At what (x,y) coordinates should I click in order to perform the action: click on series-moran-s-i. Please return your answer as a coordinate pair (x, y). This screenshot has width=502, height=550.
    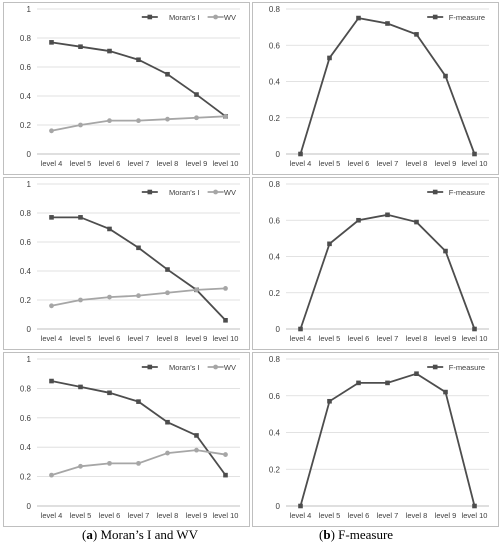
    Looking at the image, I should click on (138, 428).